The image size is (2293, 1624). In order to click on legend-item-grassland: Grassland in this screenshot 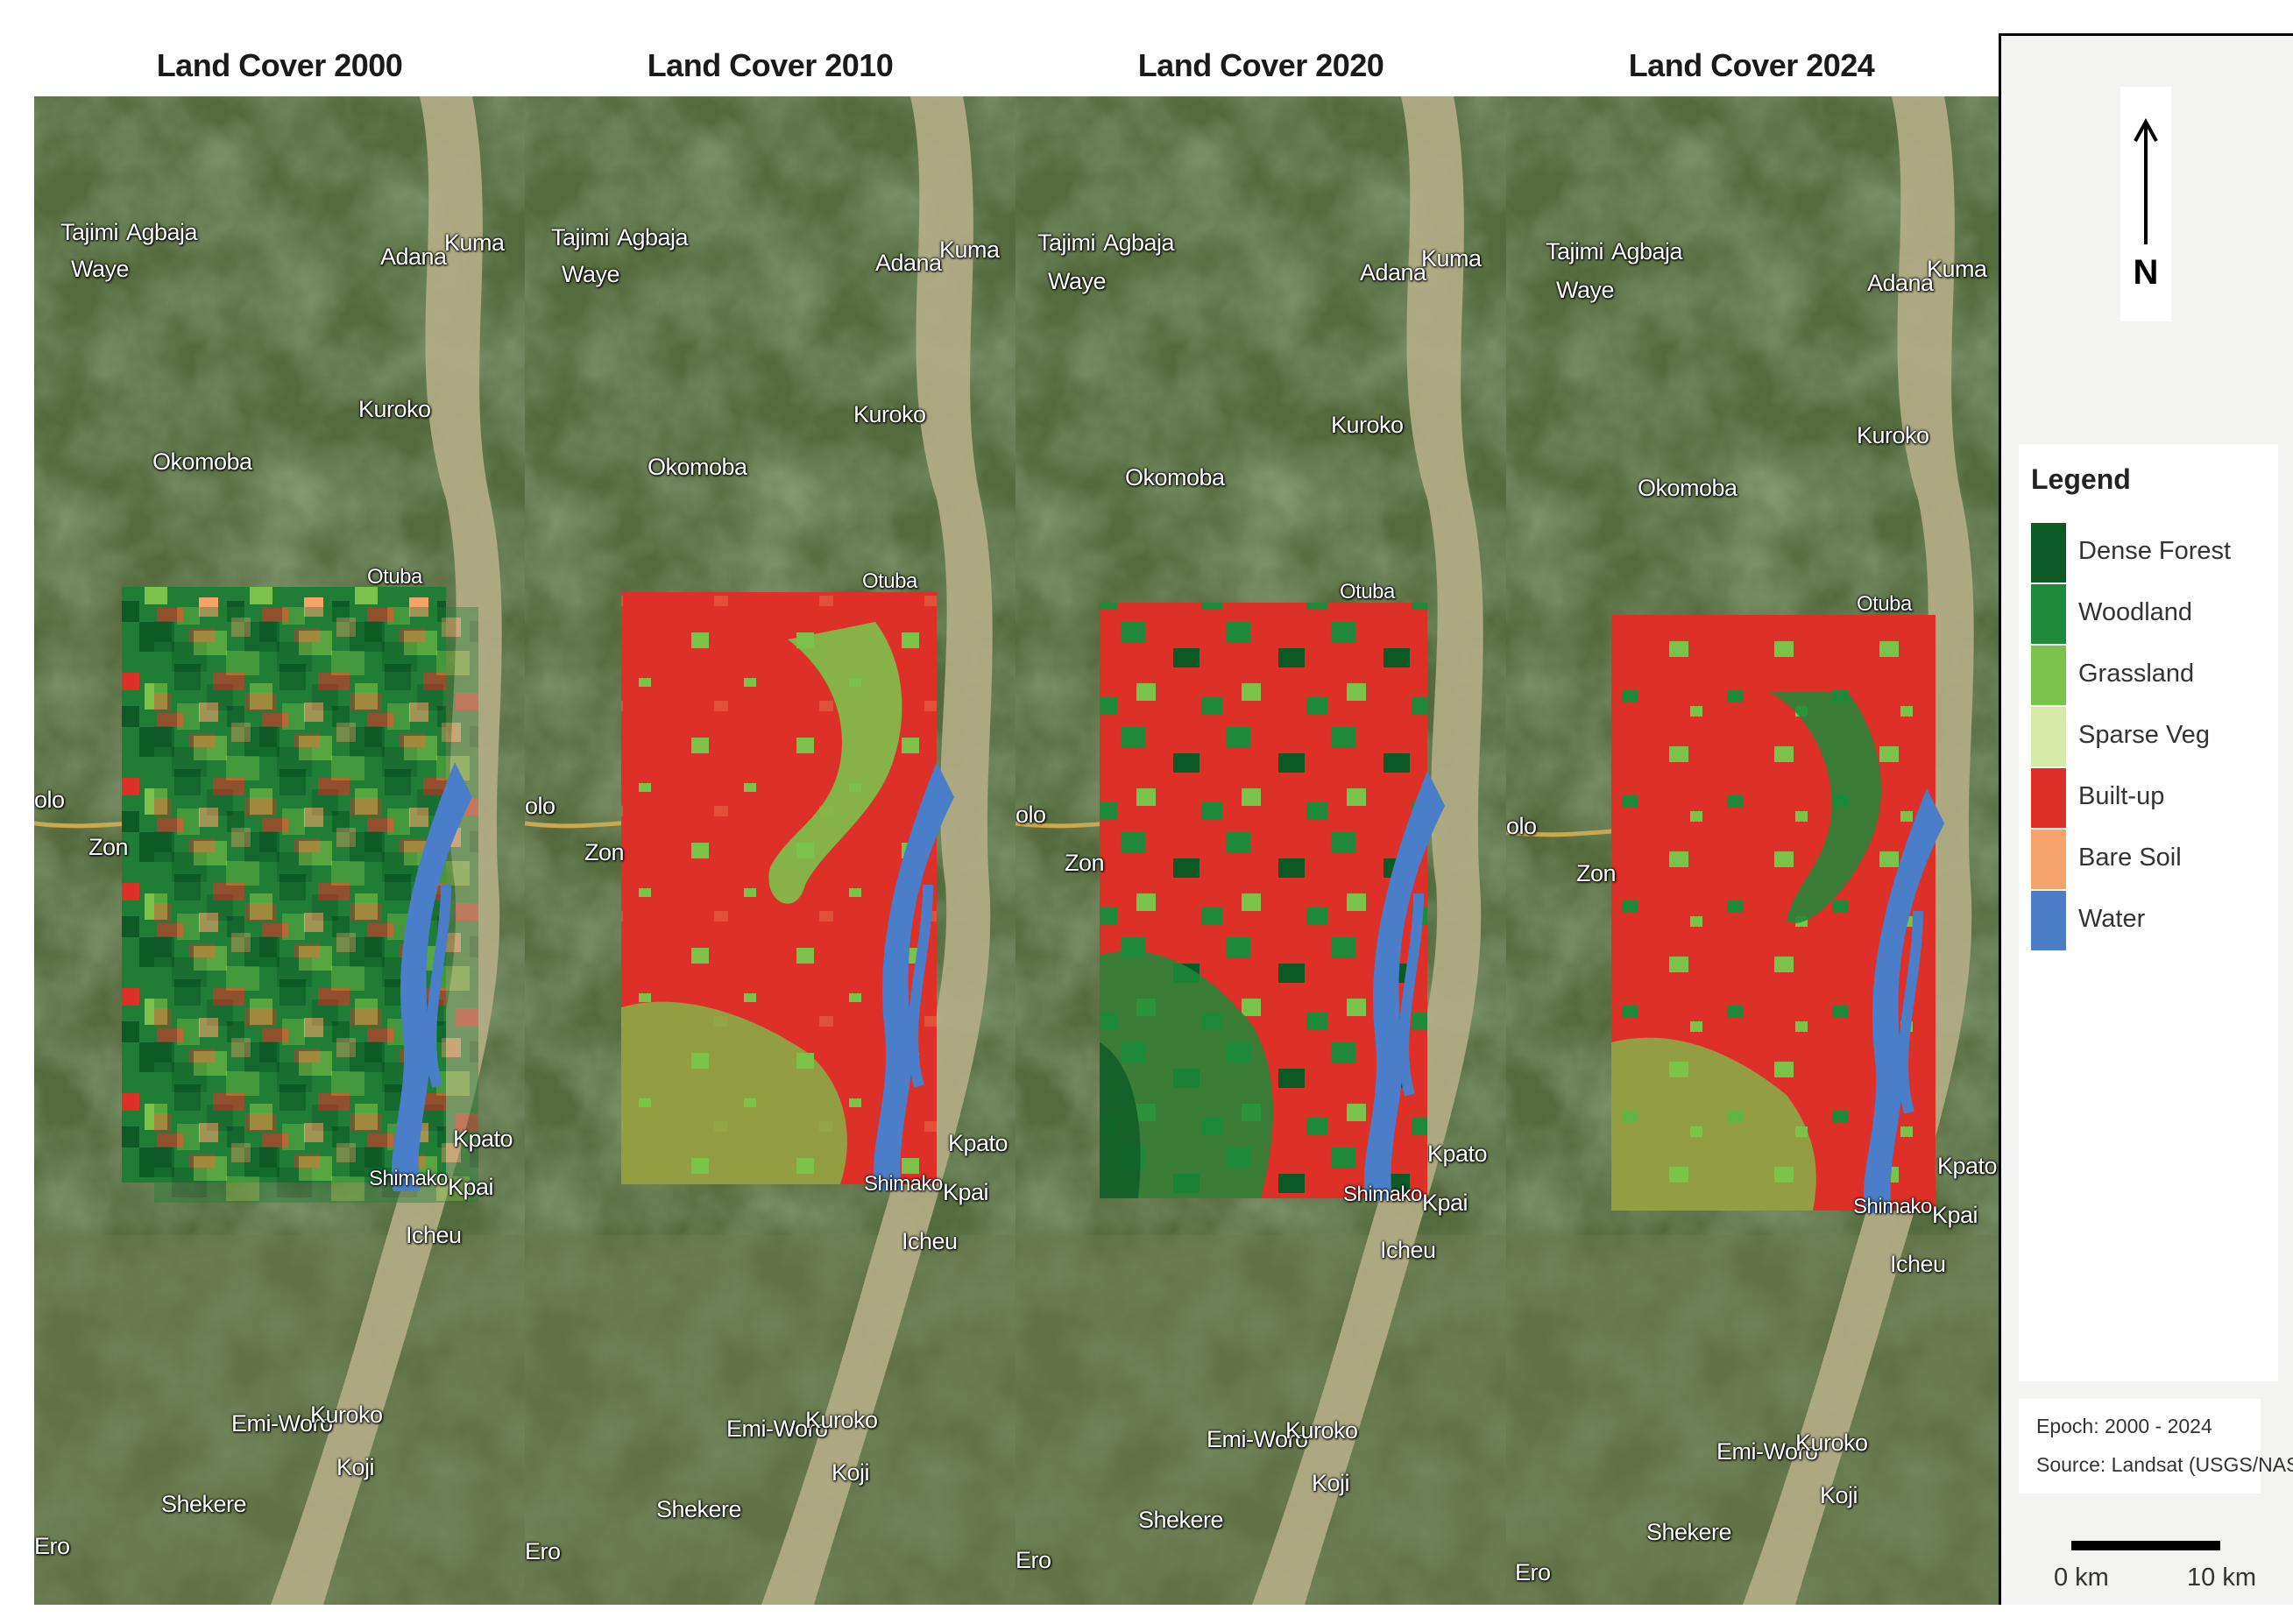, I will do `click(2149, 676)`.